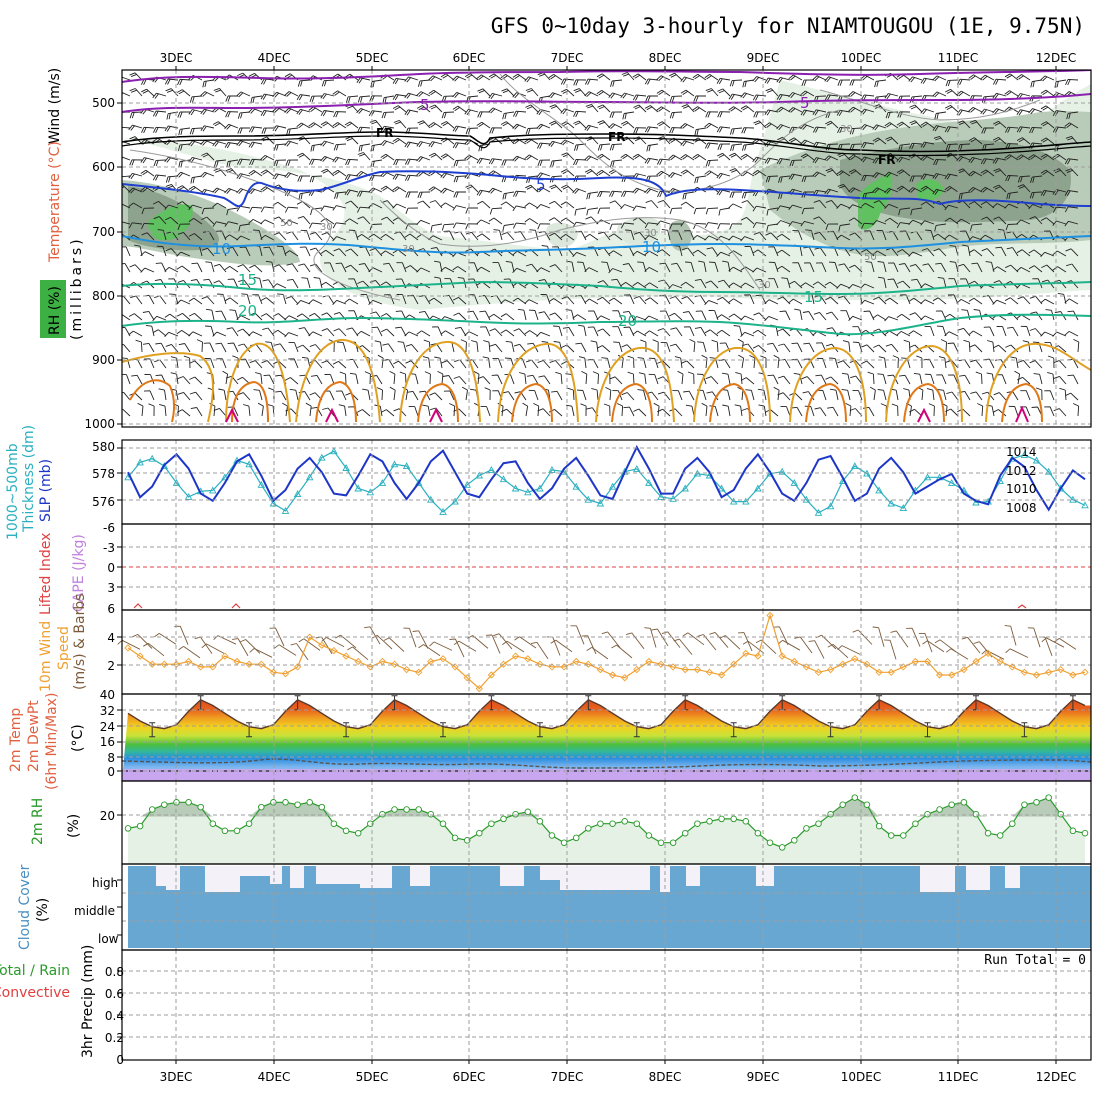 The width and height of the screenshot is (1100, 1100). I want to click on lifted-index-marker, so click(138, 606).